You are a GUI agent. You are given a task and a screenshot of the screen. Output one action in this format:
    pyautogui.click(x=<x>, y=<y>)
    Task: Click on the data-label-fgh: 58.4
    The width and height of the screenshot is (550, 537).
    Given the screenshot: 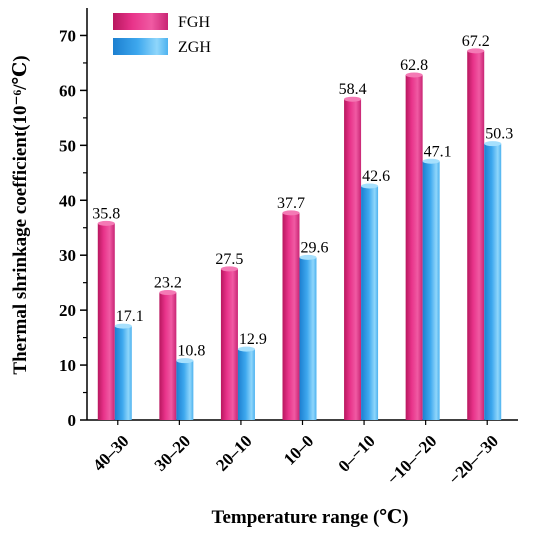 What is the action you would take?
    pyautogui.click(x=353, y=89)
    